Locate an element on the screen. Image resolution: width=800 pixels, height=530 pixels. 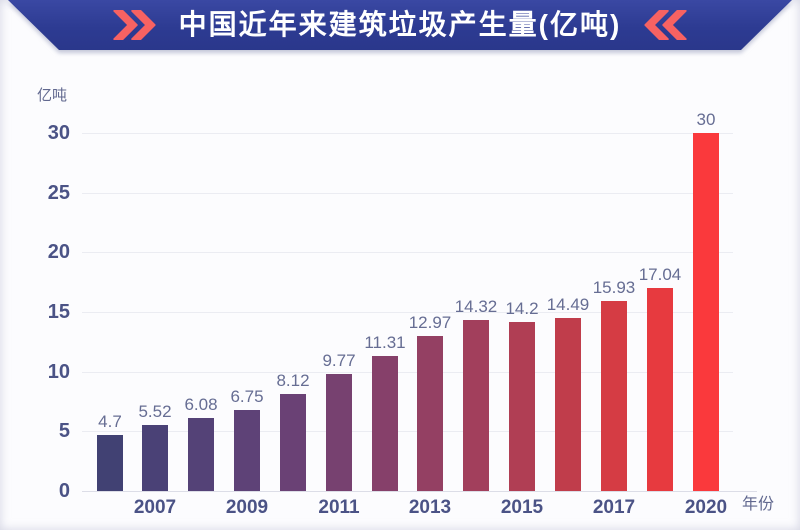
bar-value-label: 30 is located at coordinates (706, 119).